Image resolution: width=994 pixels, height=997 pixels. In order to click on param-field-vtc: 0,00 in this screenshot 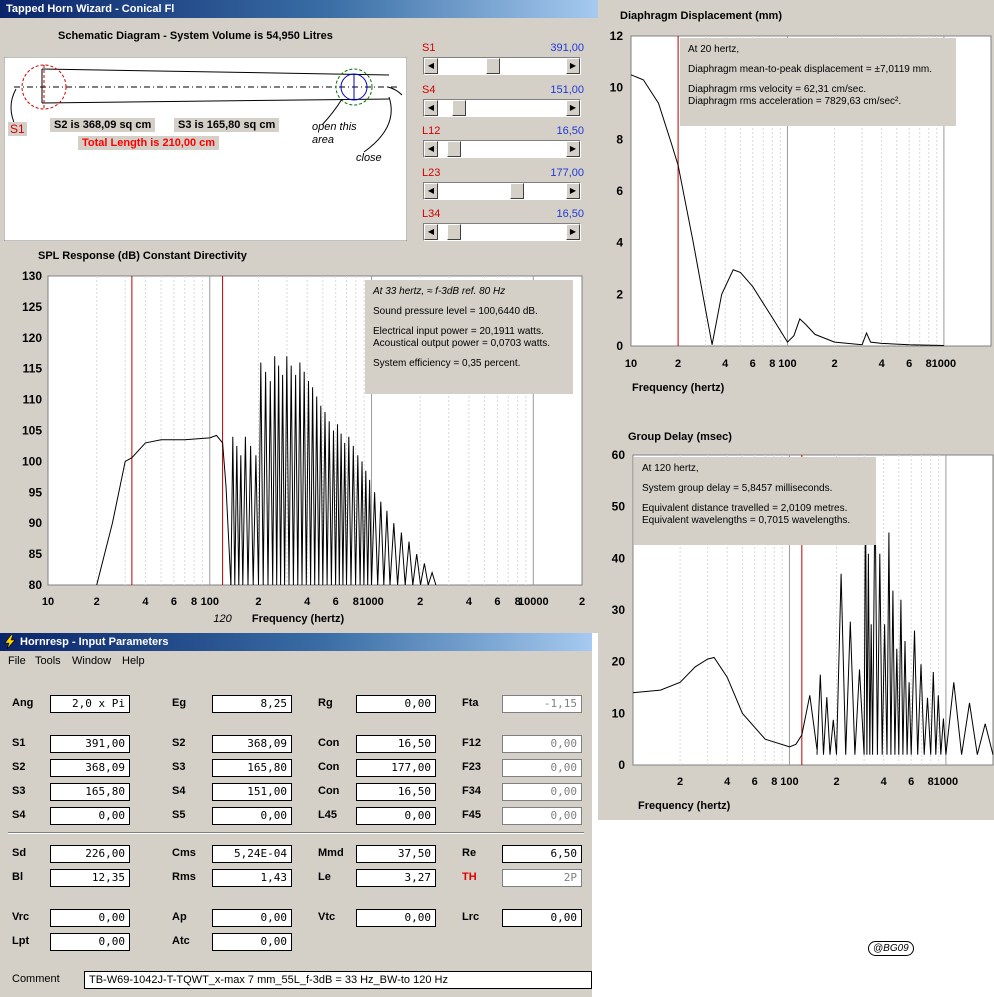, I will do `click(396, 918)`.